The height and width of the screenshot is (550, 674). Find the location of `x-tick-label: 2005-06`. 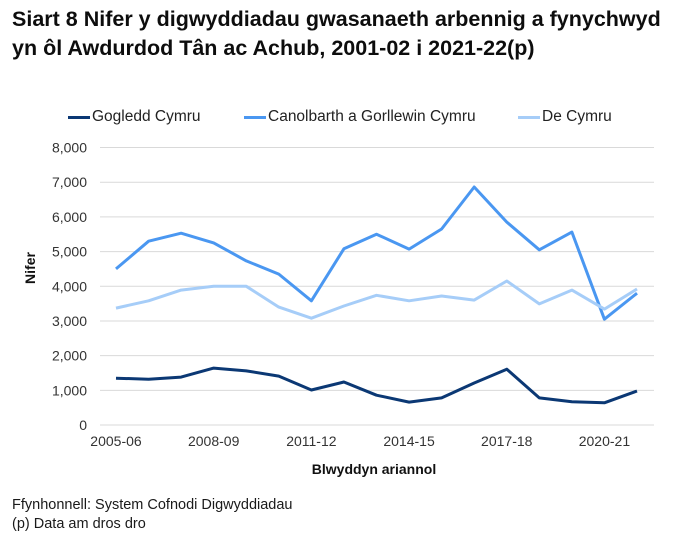

x-tick-label: 2005-06 is located at coordinates (116, 441).